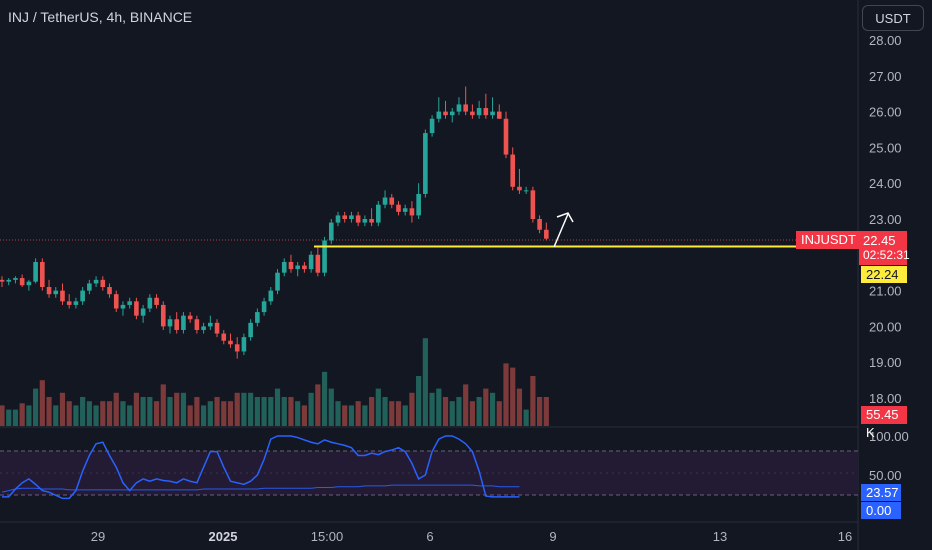 The image size is (932, 550). Describe the element at coordinates (889, 456) in the screenshot. I see `rsi-axis: 100.00 50.00` at that location.